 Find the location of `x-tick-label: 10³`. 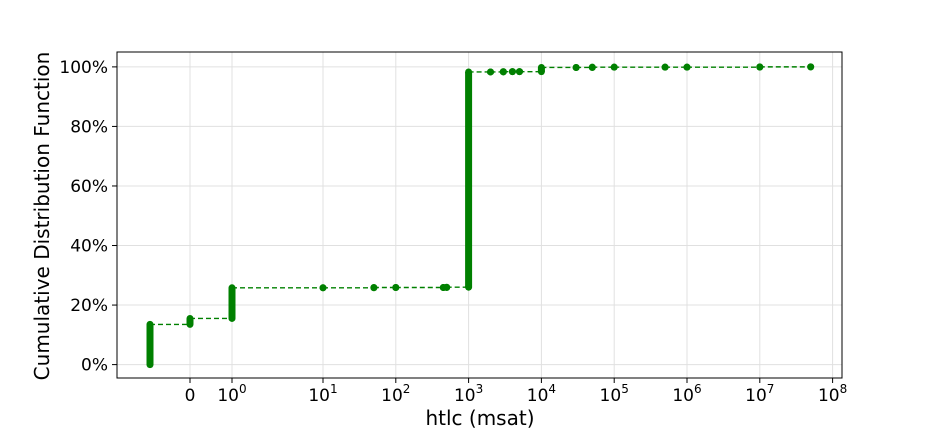

x-tick-label: 10³ is located at coordinates (468, 394).